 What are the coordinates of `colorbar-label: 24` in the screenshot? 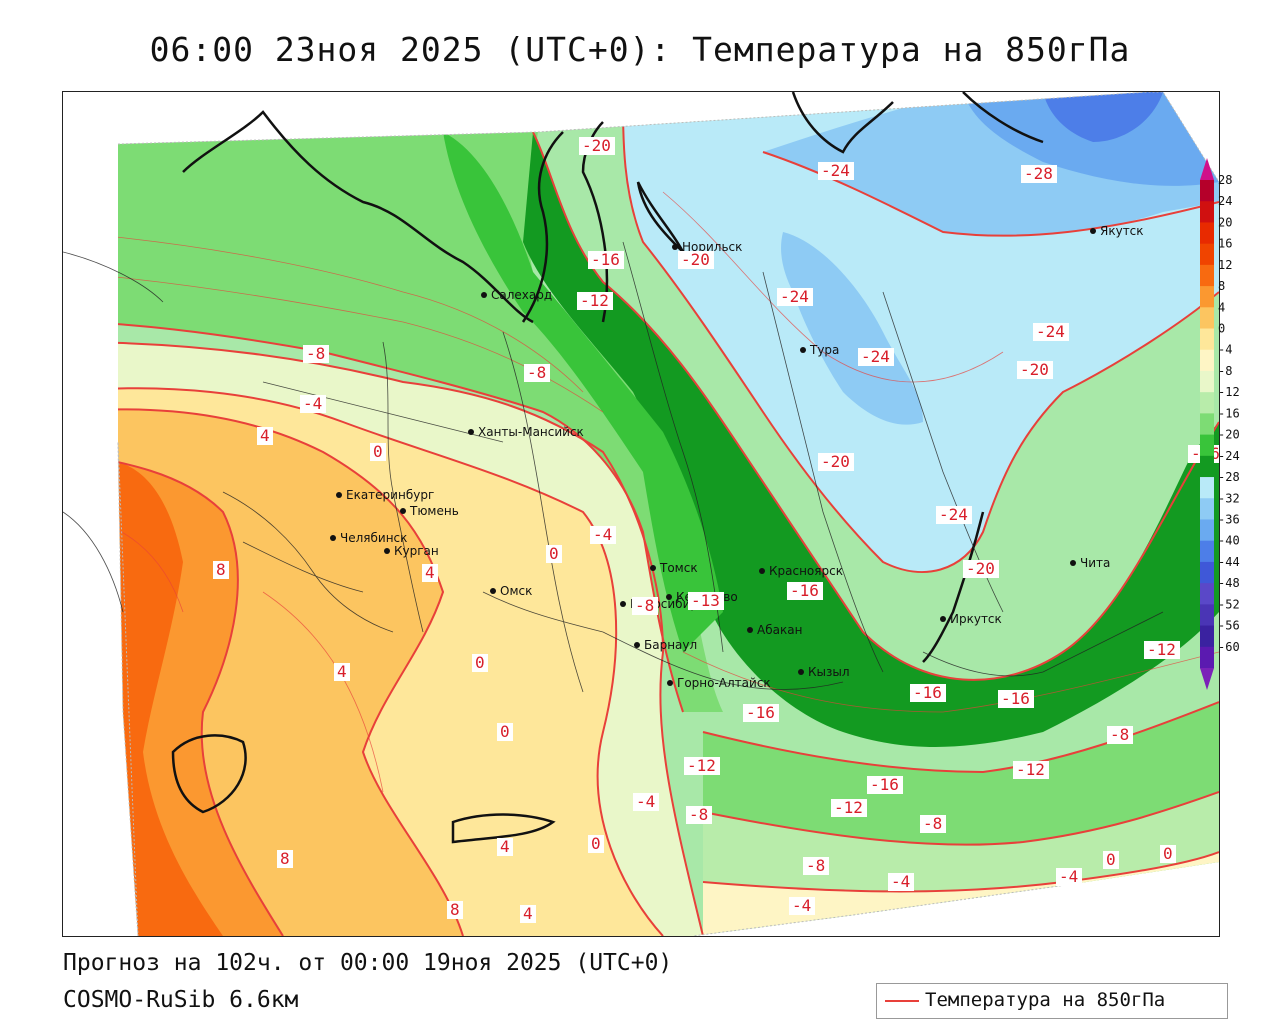 It's located at (1225, 201).